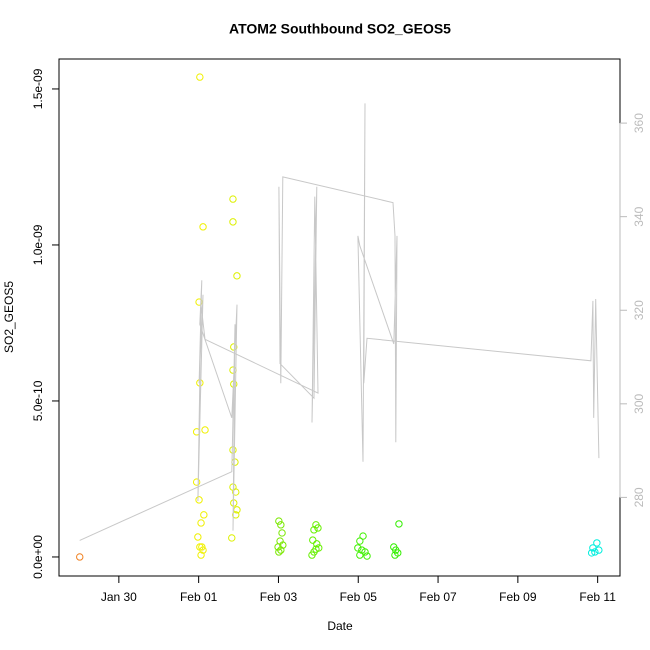  Describe the element at coordinates (38, 400) in the screenshot. I see `y-tick-label: 5.0e-10` at that location.